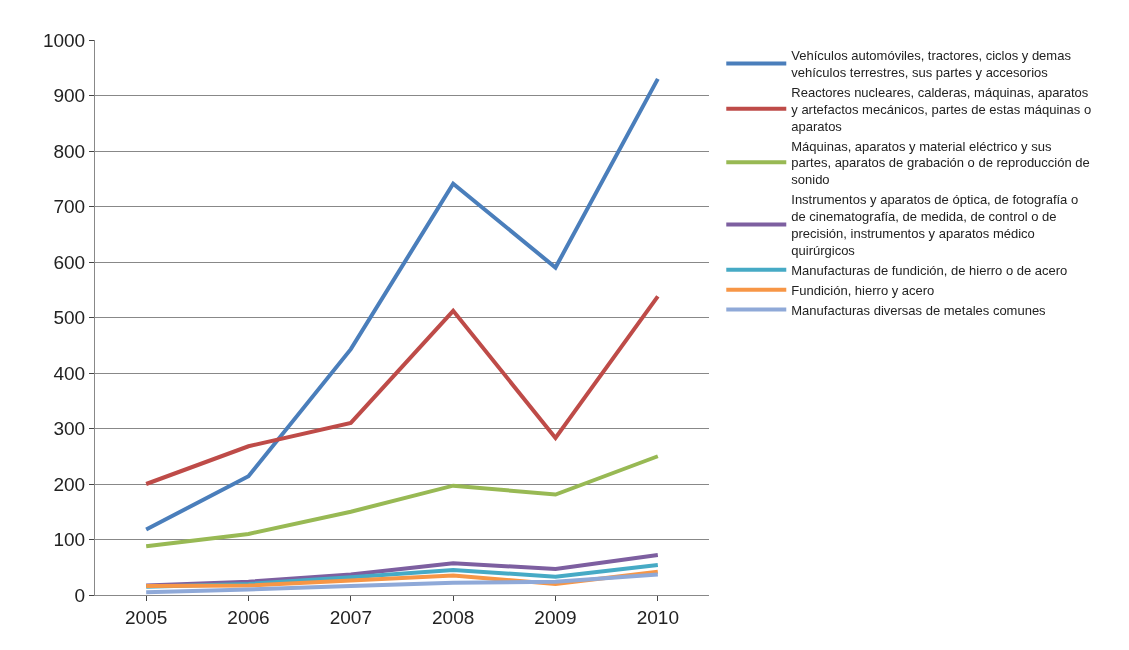  I want to click on y-tick-label: 600, so click(69, 262).